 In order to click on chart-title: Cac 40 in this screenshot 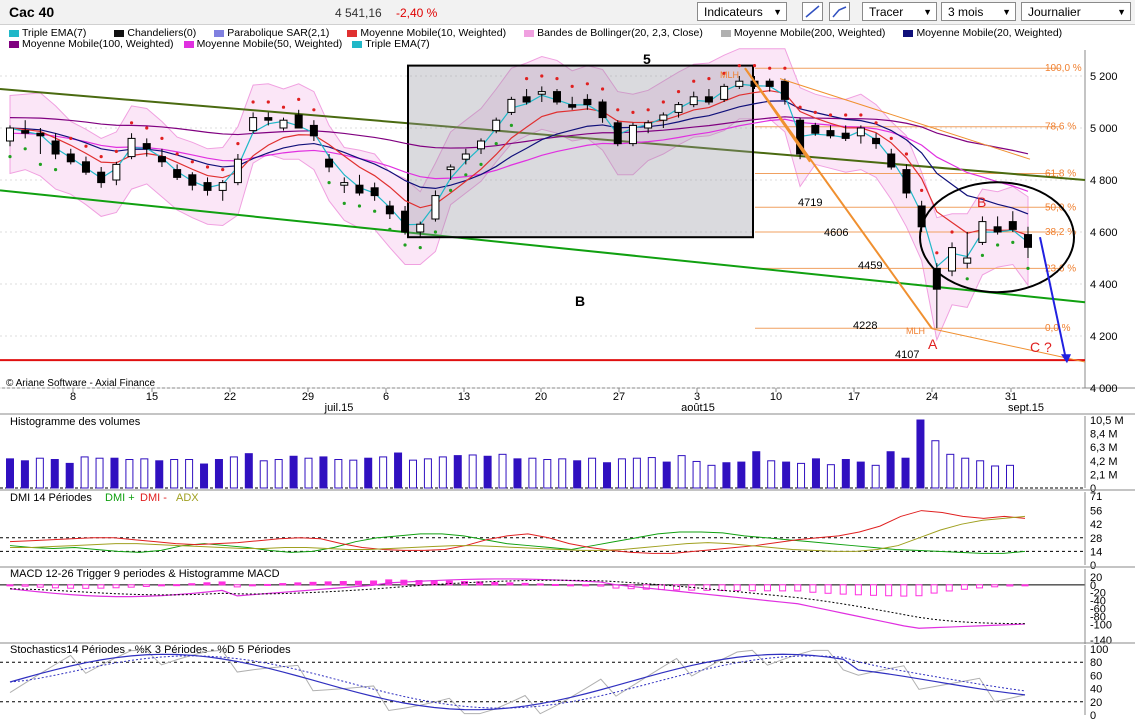, I will do `click(32, 12)`.